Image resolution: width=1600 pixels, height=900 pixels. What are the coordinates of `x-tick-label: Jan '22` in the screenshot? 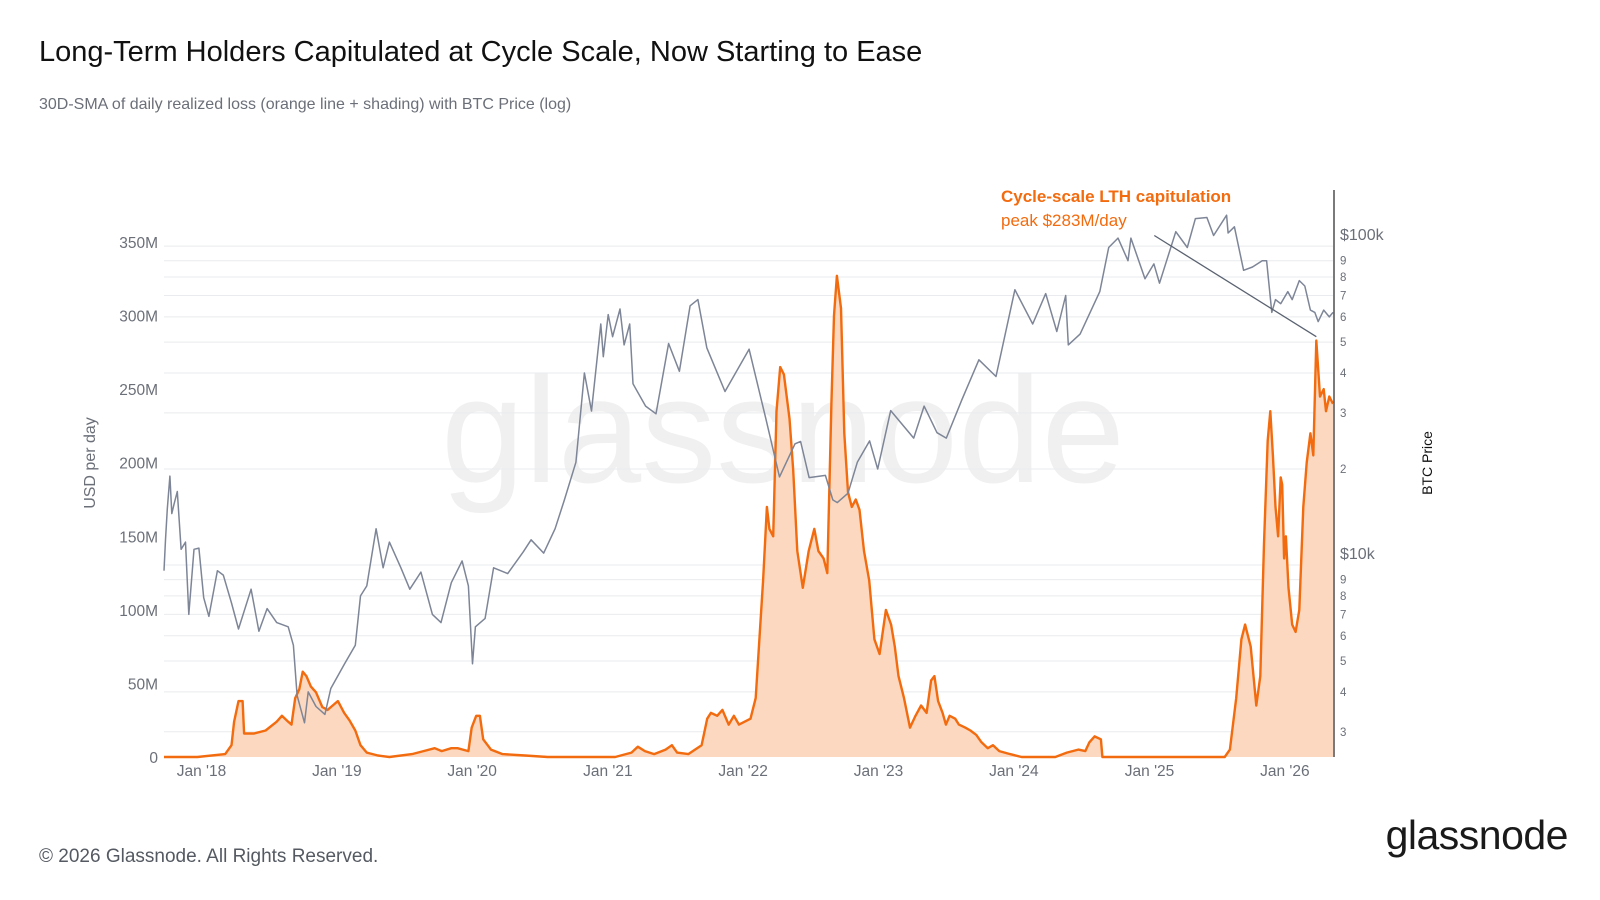 It's located at (743, 771).